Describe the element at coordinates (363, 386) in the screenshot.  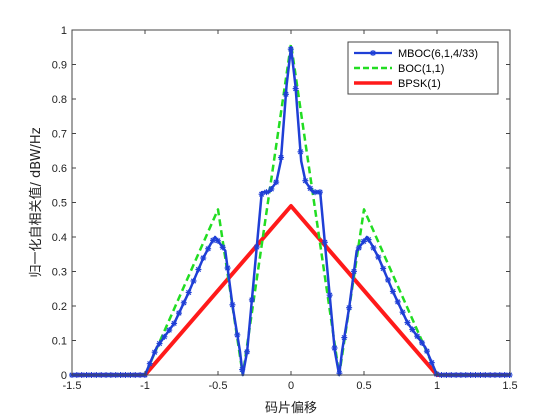
I see `x-tick-label: 0.5` at that location.